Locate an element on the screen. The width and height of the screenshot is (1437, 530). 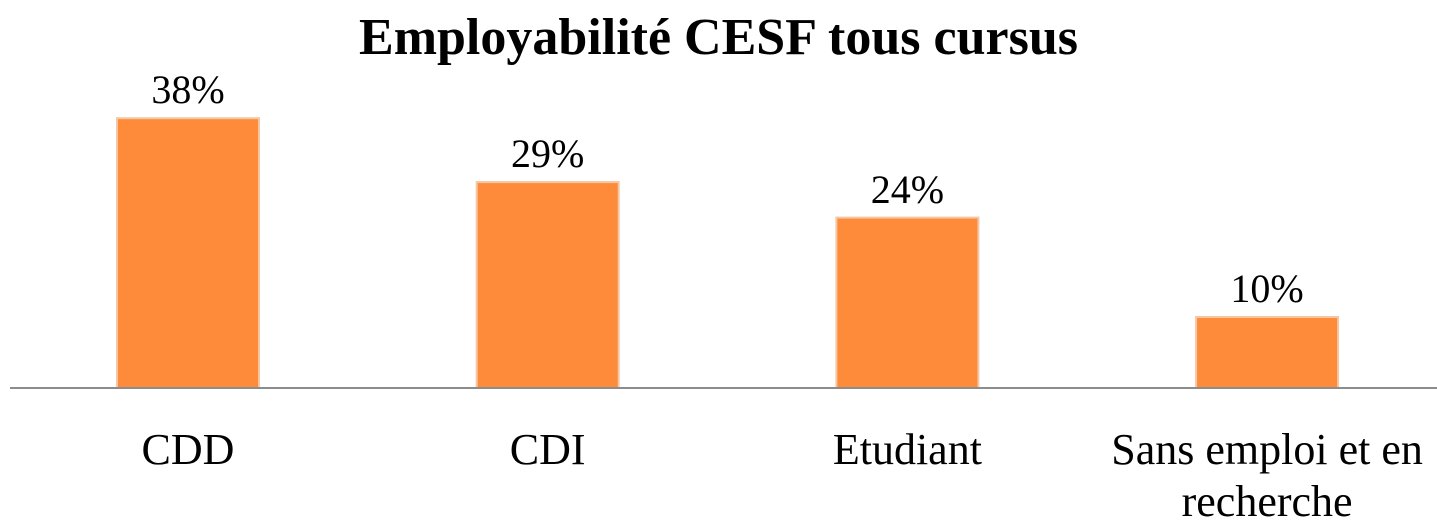
x-tick-label: CDI is located at coordinates (547, 449).